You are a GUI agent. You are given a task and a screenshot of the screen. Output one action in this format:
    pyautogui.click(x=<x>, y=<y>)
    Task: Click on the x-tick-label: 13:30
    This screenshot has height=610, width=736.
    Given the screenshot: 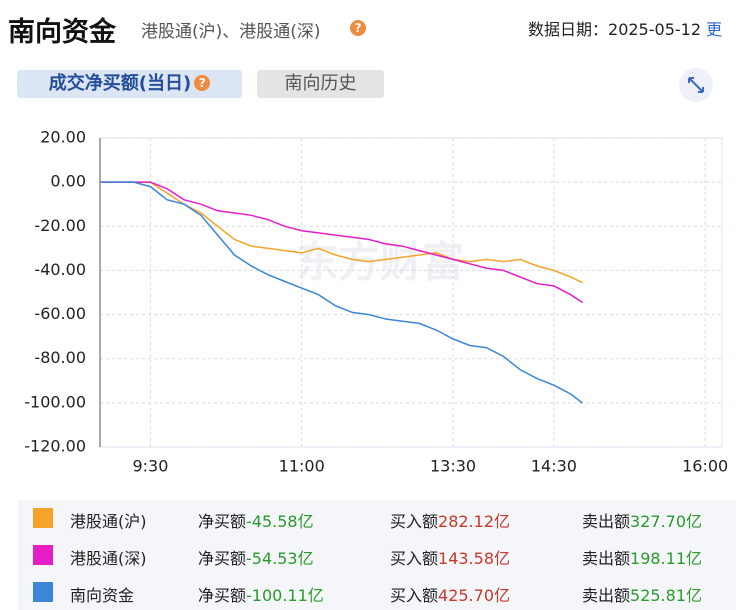 What is the action you would take?
    pyautogui.click(x=453, y=466)
    